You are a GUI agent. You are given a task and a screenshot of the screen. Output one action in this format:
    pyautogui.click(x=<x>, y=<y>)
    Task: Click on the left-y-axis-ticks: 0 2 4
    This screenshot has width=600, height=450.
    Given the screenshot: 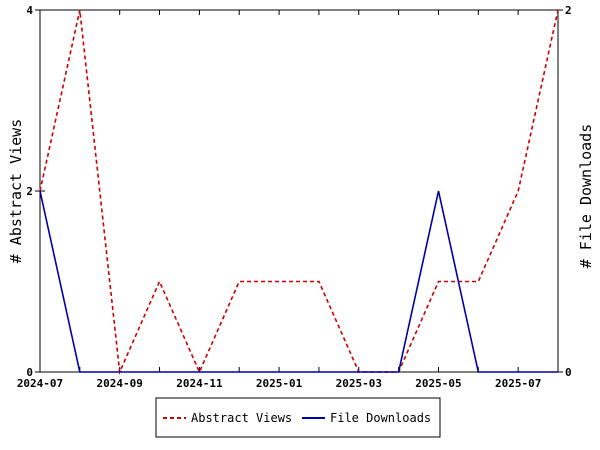 What is the action you would take?
    pyautogui.click(x=35, y=191)
    